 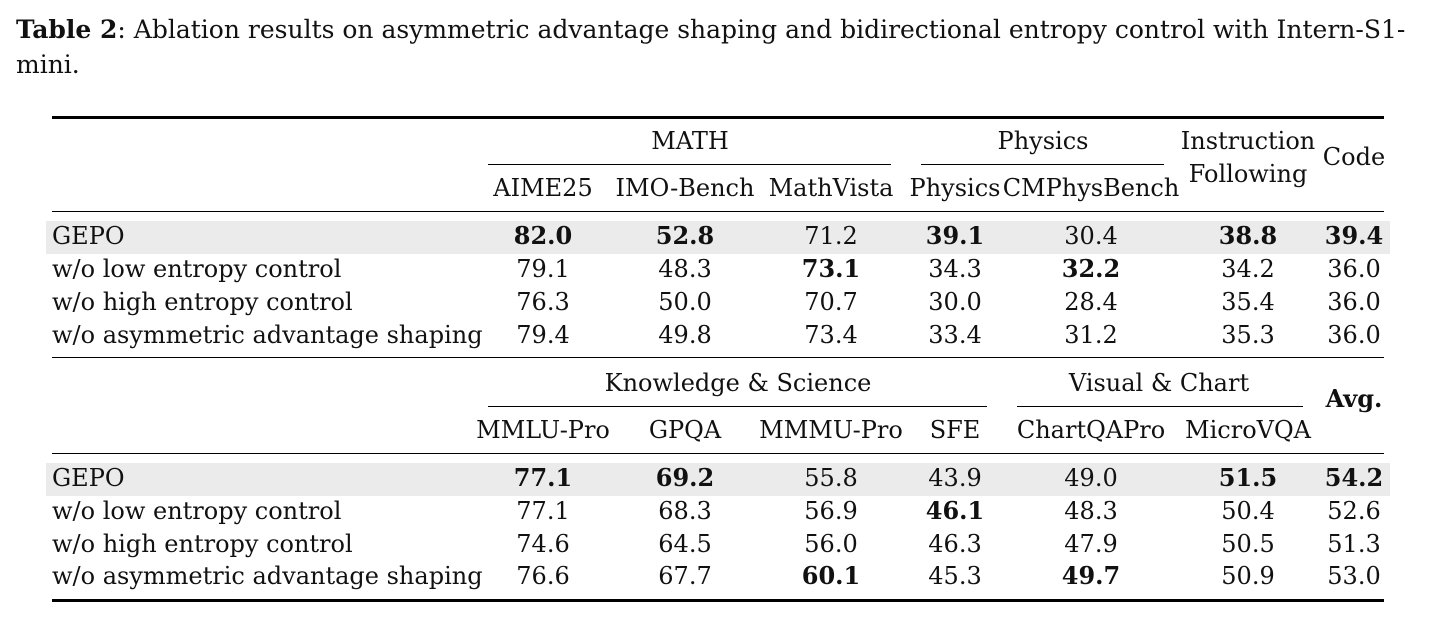 I want to click on table-cell: 55.8, so click(x=831, y=478).